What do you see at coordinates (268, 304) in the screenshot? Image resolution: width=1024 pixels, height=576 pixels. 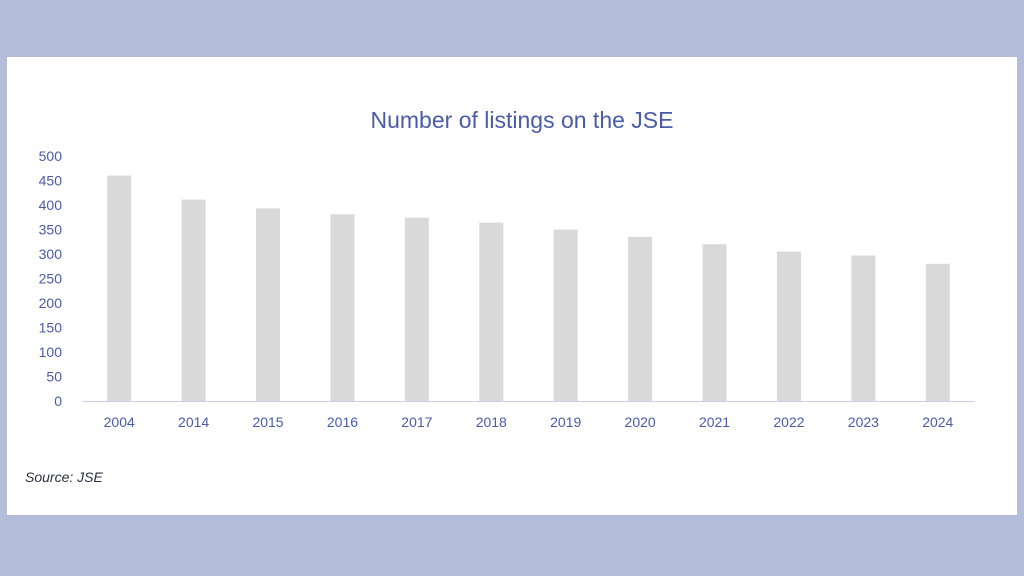 I see `bar-2015` at bounding box center [268, 304].